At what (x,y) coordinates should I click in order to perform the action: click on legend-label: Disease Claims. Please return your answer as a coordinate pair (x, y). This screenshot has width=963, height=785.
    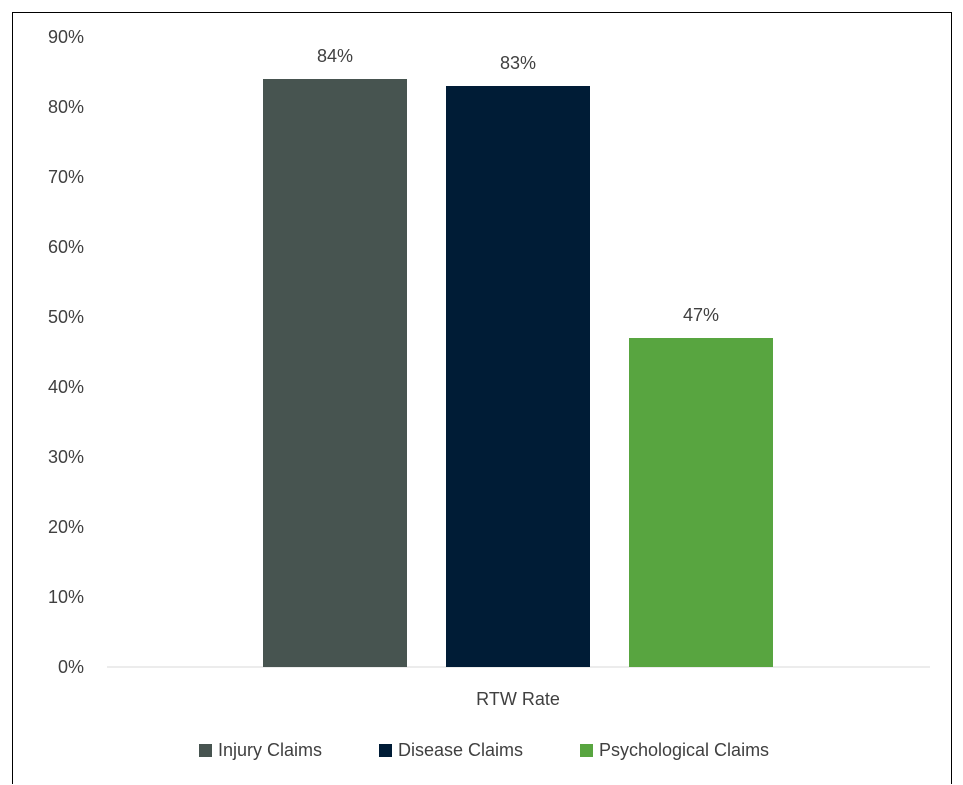
    Looking at the image, I should click on (460, 750).